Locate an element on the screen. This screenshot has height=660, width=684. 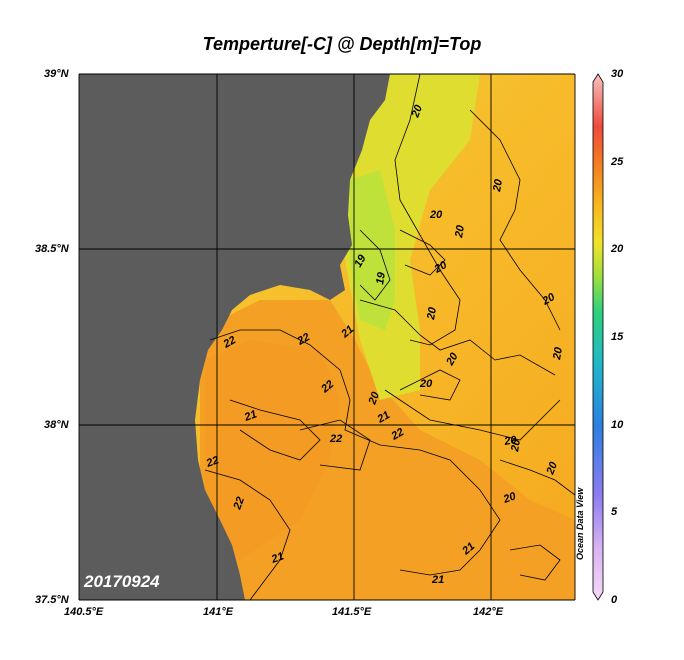
colorbar-tick-label: 10 is located at coordinates (617, 425).